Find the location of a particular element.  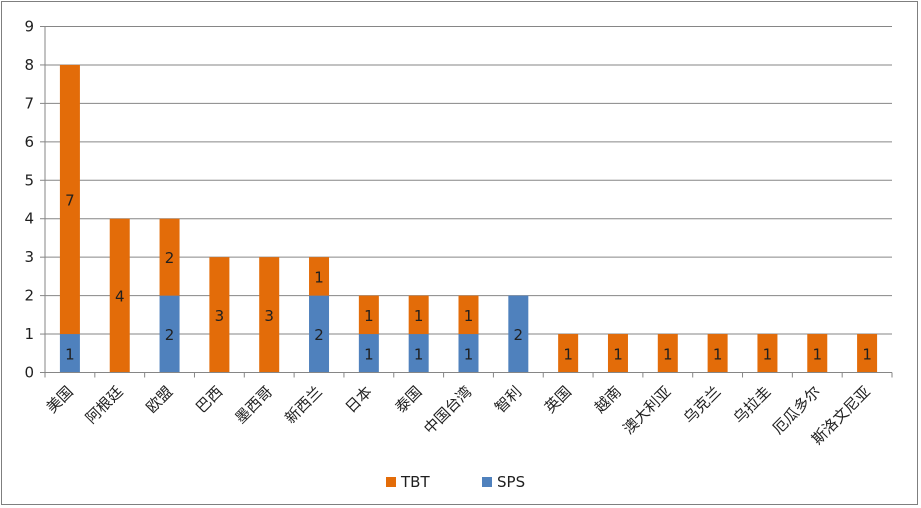

data-label: 7 is located at coordinates (70, 201).